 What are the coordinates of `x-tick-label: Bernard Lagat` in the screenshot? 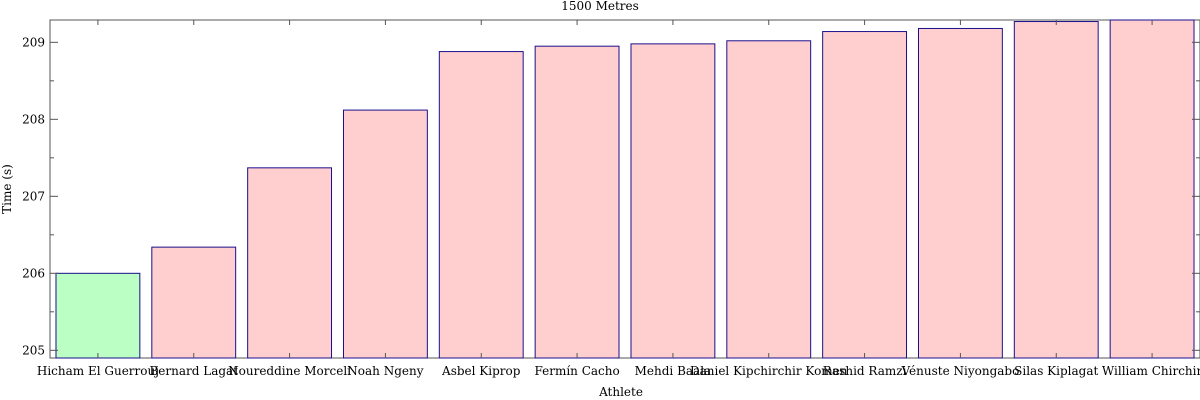 It's located at (193, 371).